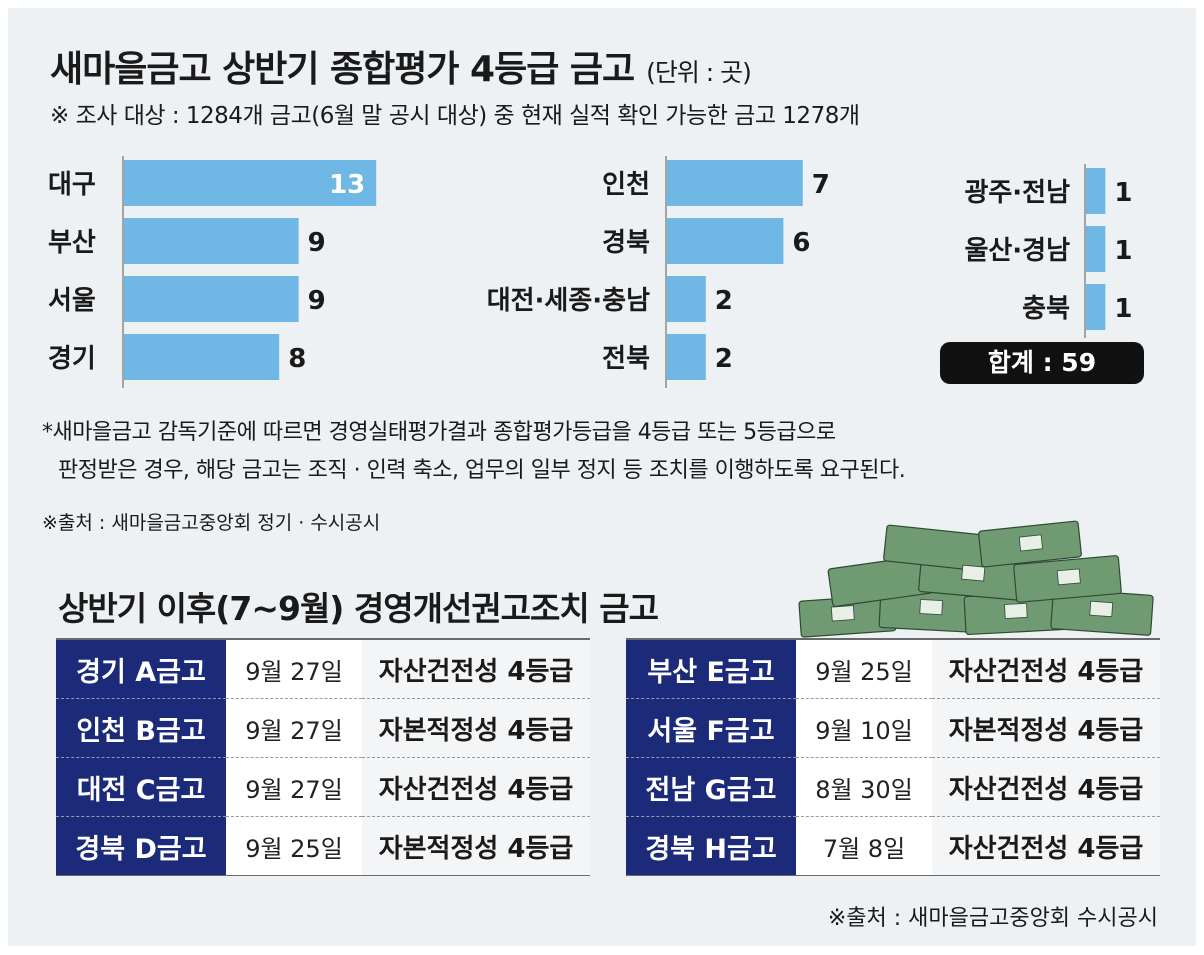 The width and height of the screenshot is (1204, 955). I want to click on unit-label: (단위 : 곳), so click(699, 72).